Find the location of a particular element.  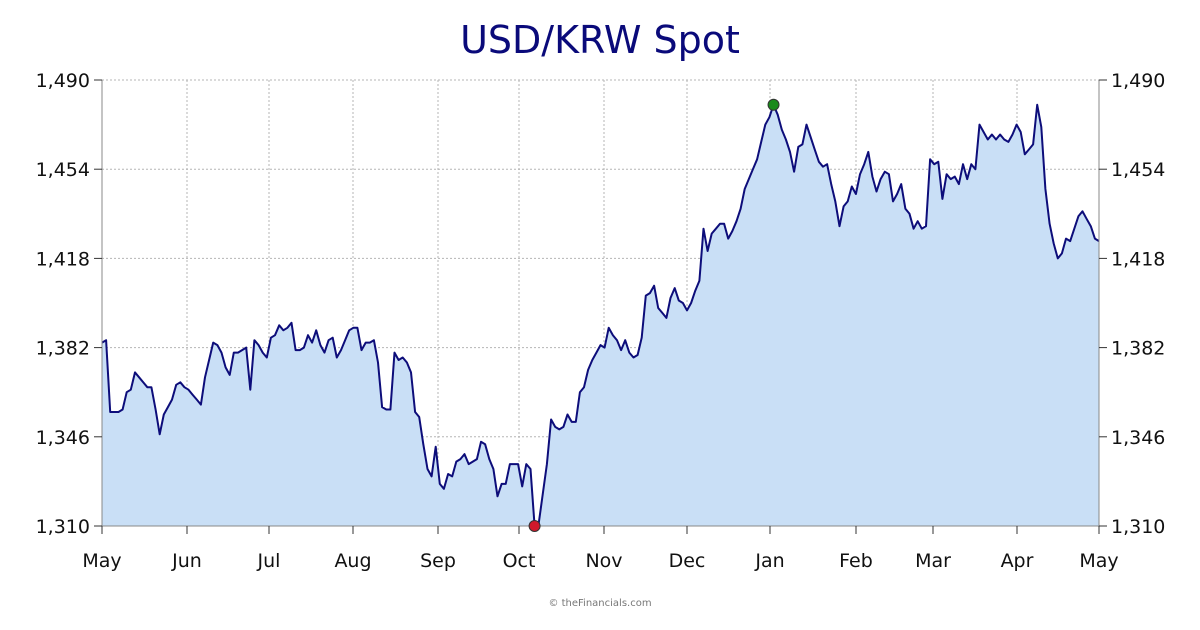

y-tick-label-left: 1,418 is located at coordinates (63, 259).